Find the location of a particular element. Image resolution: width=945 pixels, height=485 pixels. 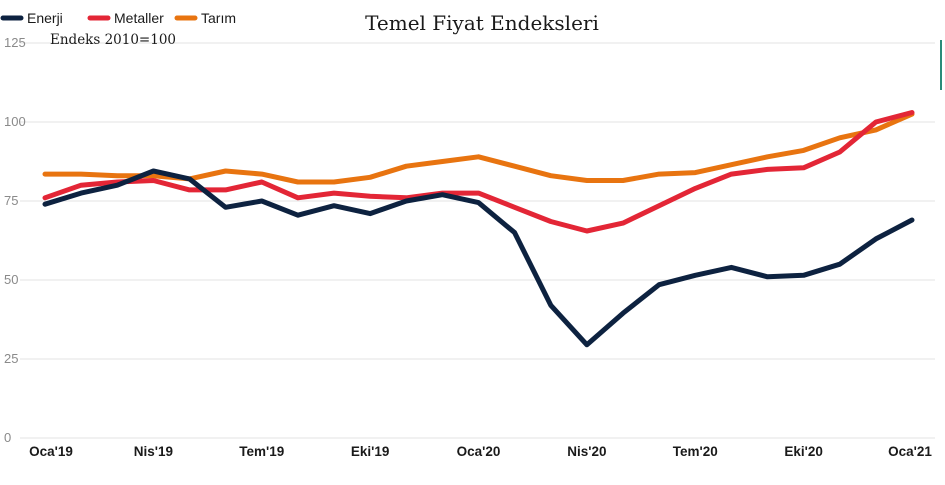

x-tick-label: Nis'19 is located at coordinates (153, 451).